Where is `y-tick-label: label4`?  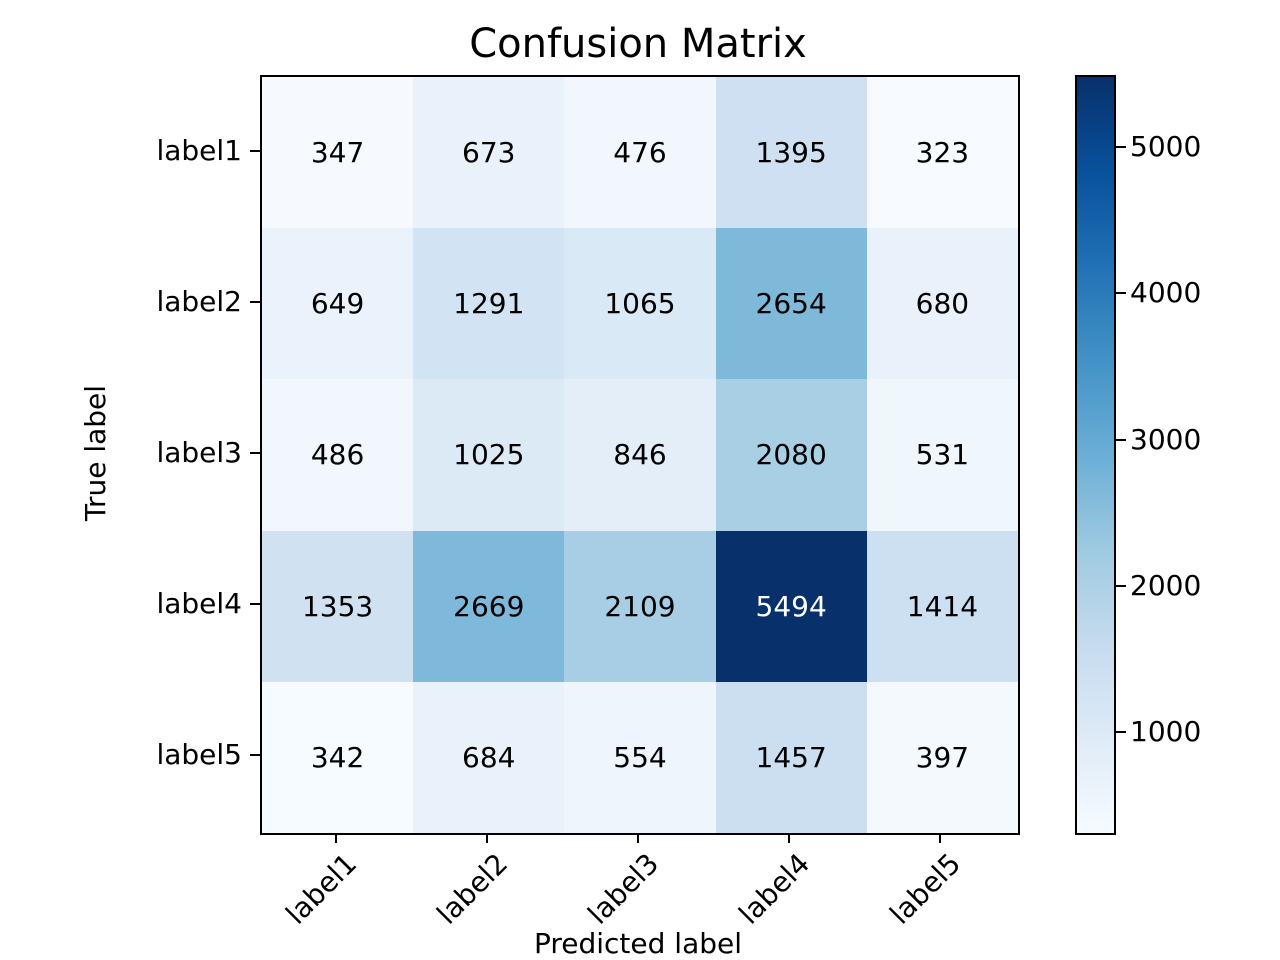 y-tick-label: label4 is located at coordinates (199, 604).